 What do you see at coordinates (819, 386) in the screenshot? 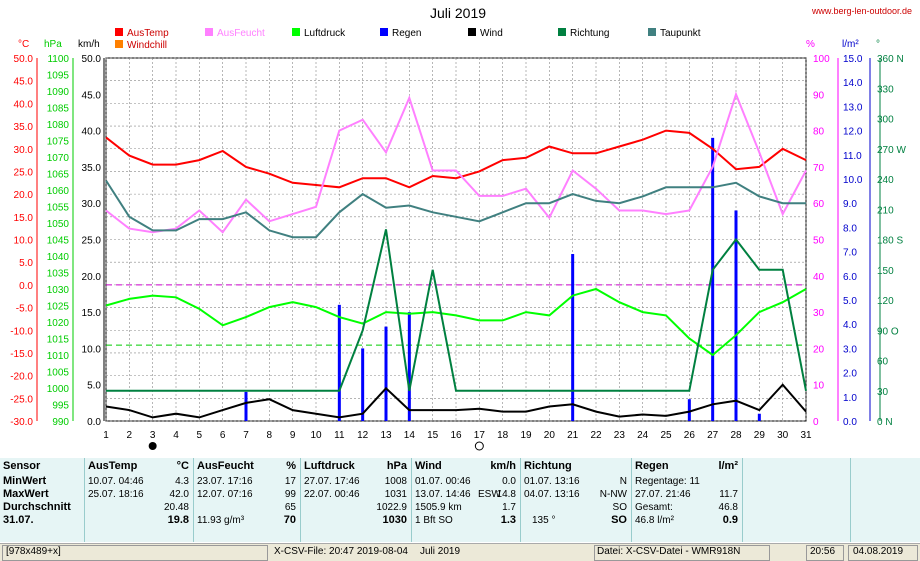
I see `humidity-tick-label: 10` at bounding box center [819, 386].